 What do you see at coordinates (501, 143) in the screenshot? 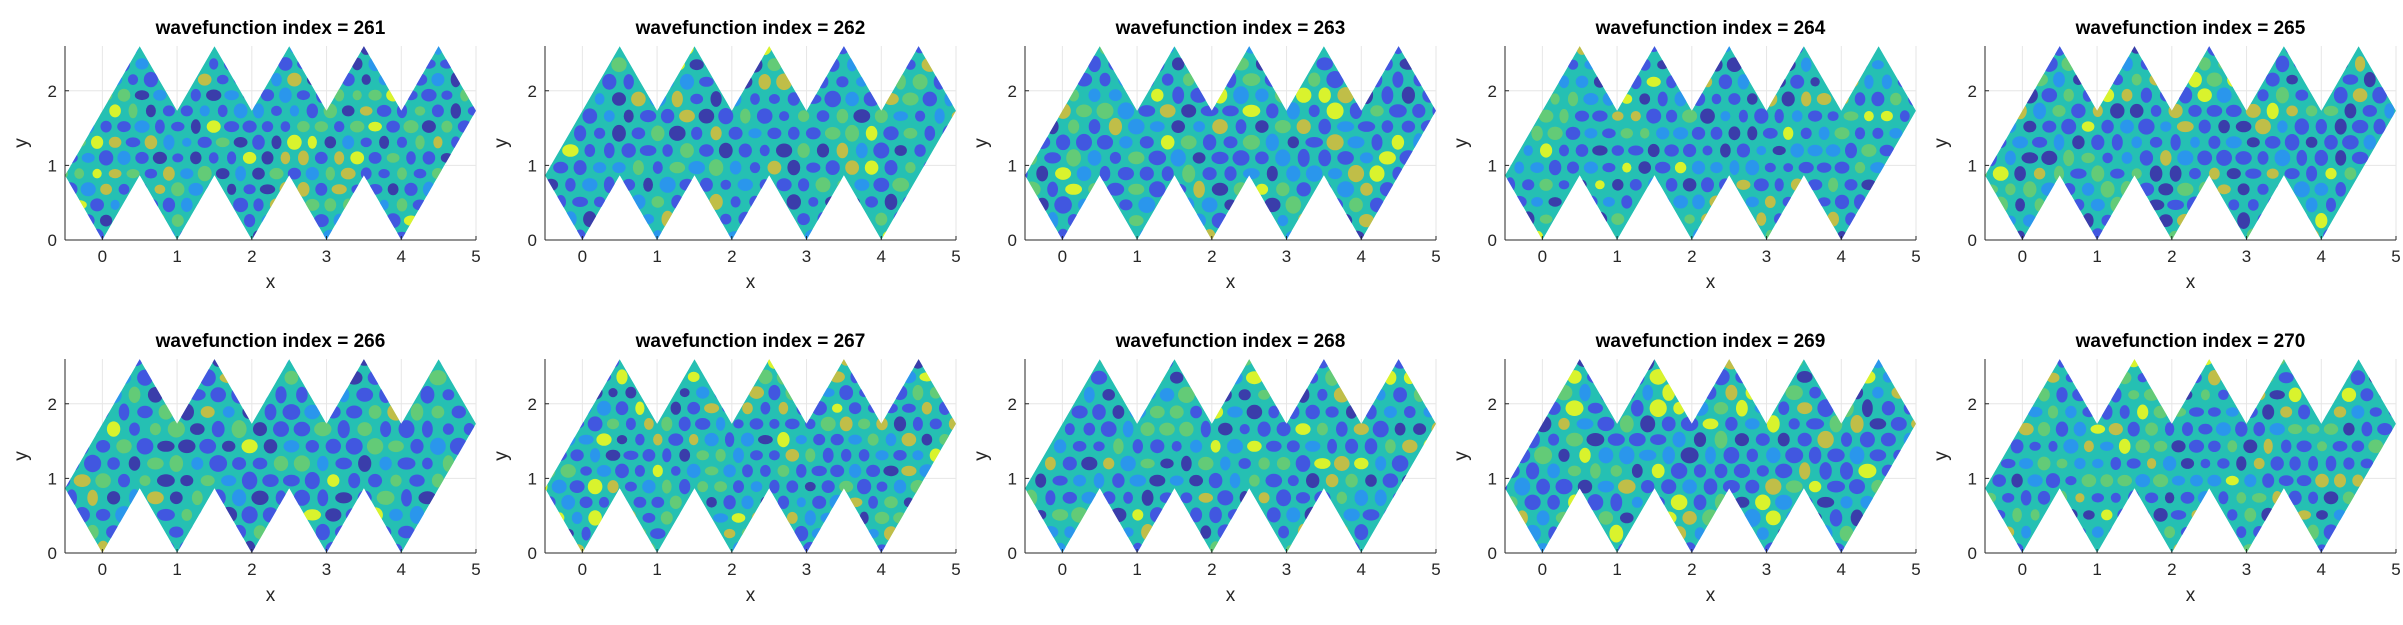
I see `y-axis-label: y` at bounding box center [501, 143].